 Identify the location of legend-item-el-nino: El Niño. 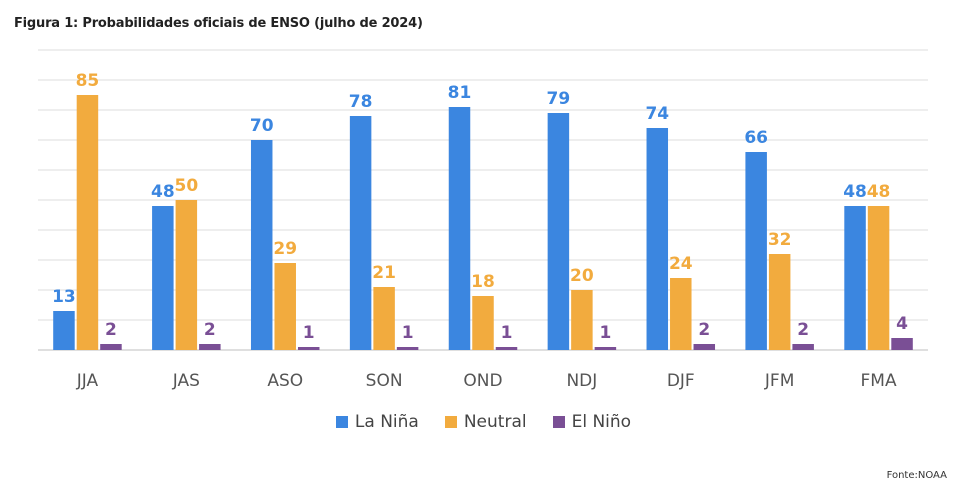
(592, 422).